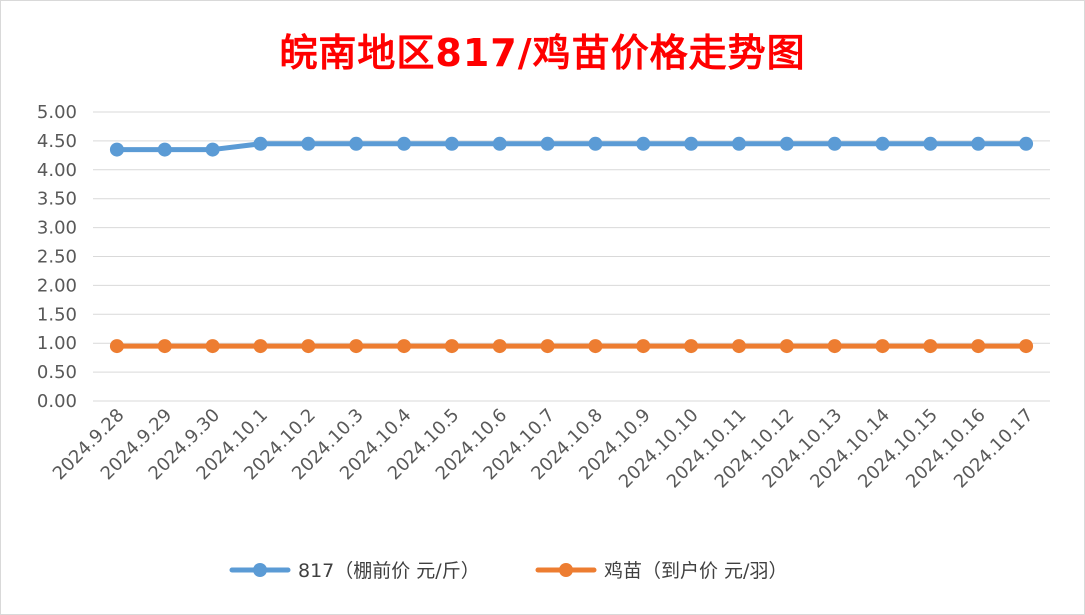 Image resolution: width=1085 pixels, height=615 pixels. What do you see at coordinates (57, 228) in the screenshot?
I see `y-tick-label: 3.00` at bounding box center [57, 228].